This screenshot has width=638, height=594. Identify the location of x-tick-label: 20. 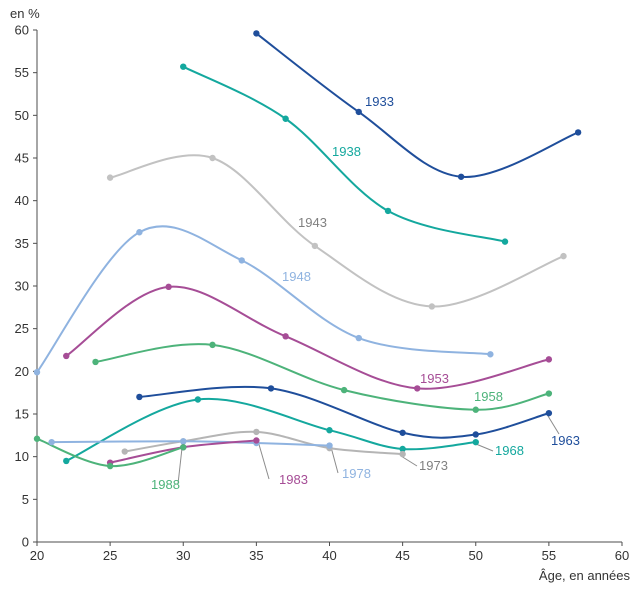
(37, 555).